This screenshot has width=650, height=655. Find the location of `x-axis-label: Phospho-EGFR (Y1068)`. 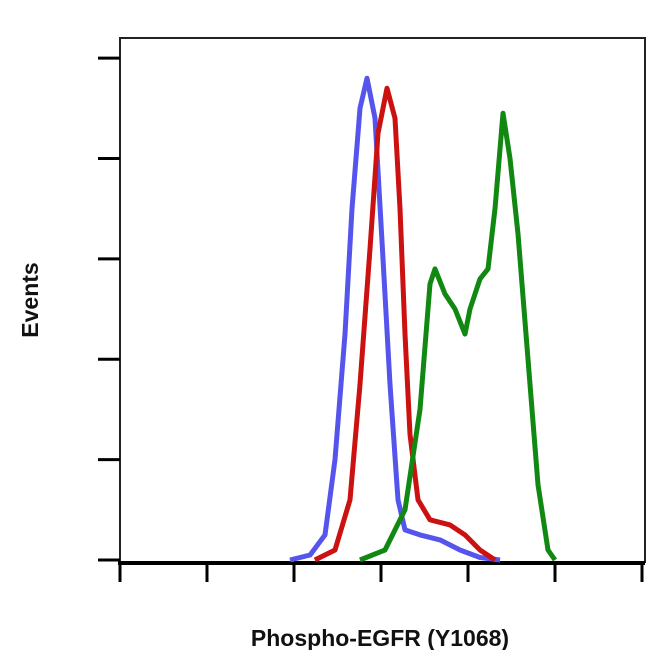

x-axis-label: Phospho-EGFR (Y1068) is located at coordinates (380, 637).